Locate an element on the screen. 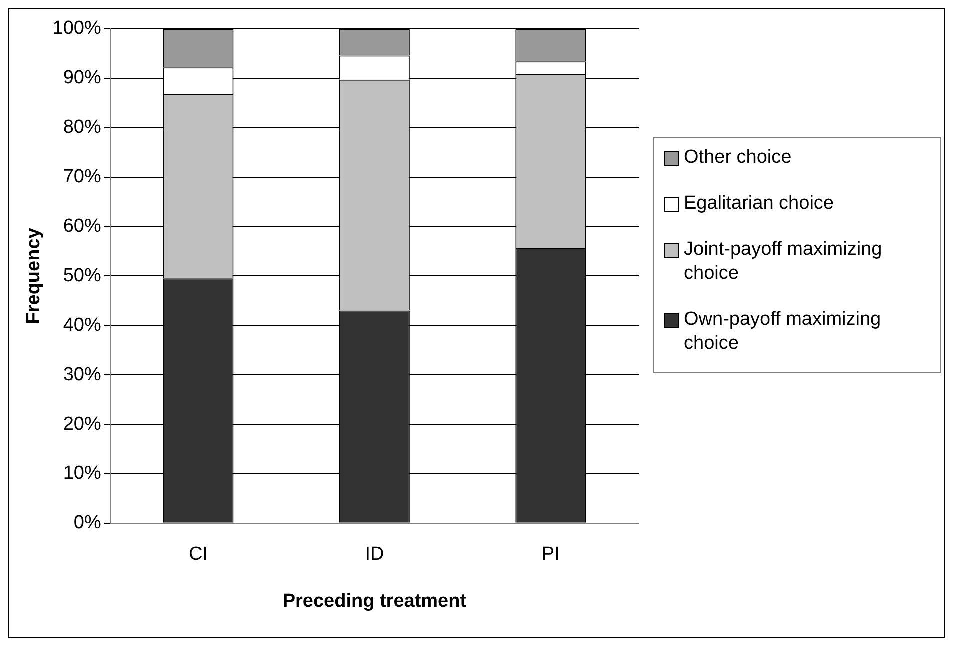 The image size is (955, 650). text: Egalitarian choice is located at coordinates (759, 204).